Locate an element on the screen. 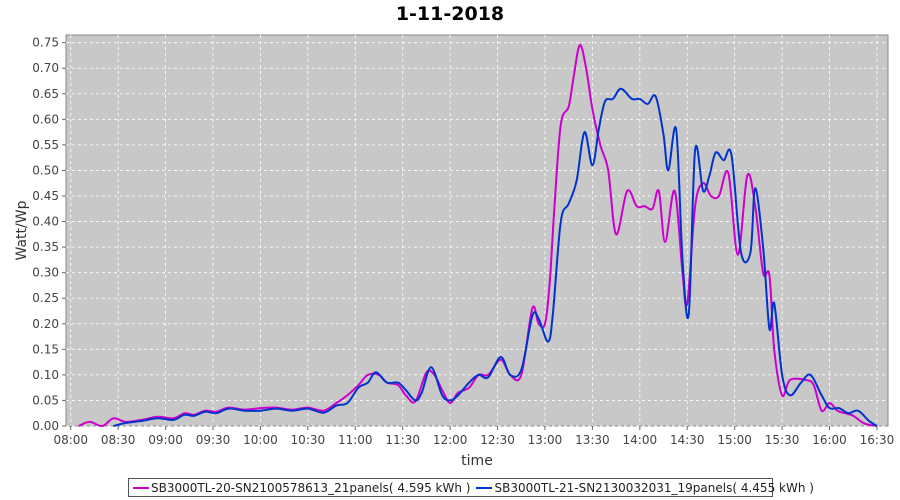 Image resolution: width=900 pixels, height=500 pixels. chart-title: 1-11-2018 is located at coordinates (450, 14).